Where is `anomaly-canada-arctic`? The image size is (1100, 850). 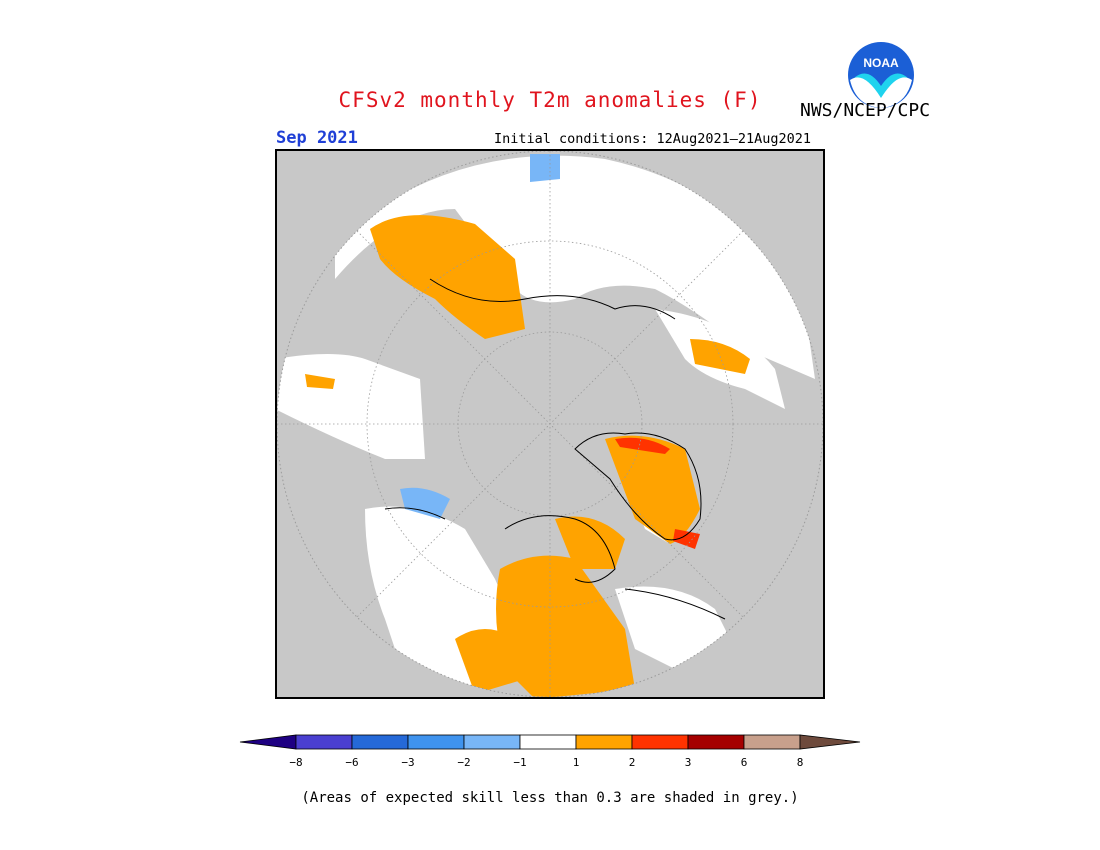
anomaly-canada-arctic is located at coordinates (590, 542).